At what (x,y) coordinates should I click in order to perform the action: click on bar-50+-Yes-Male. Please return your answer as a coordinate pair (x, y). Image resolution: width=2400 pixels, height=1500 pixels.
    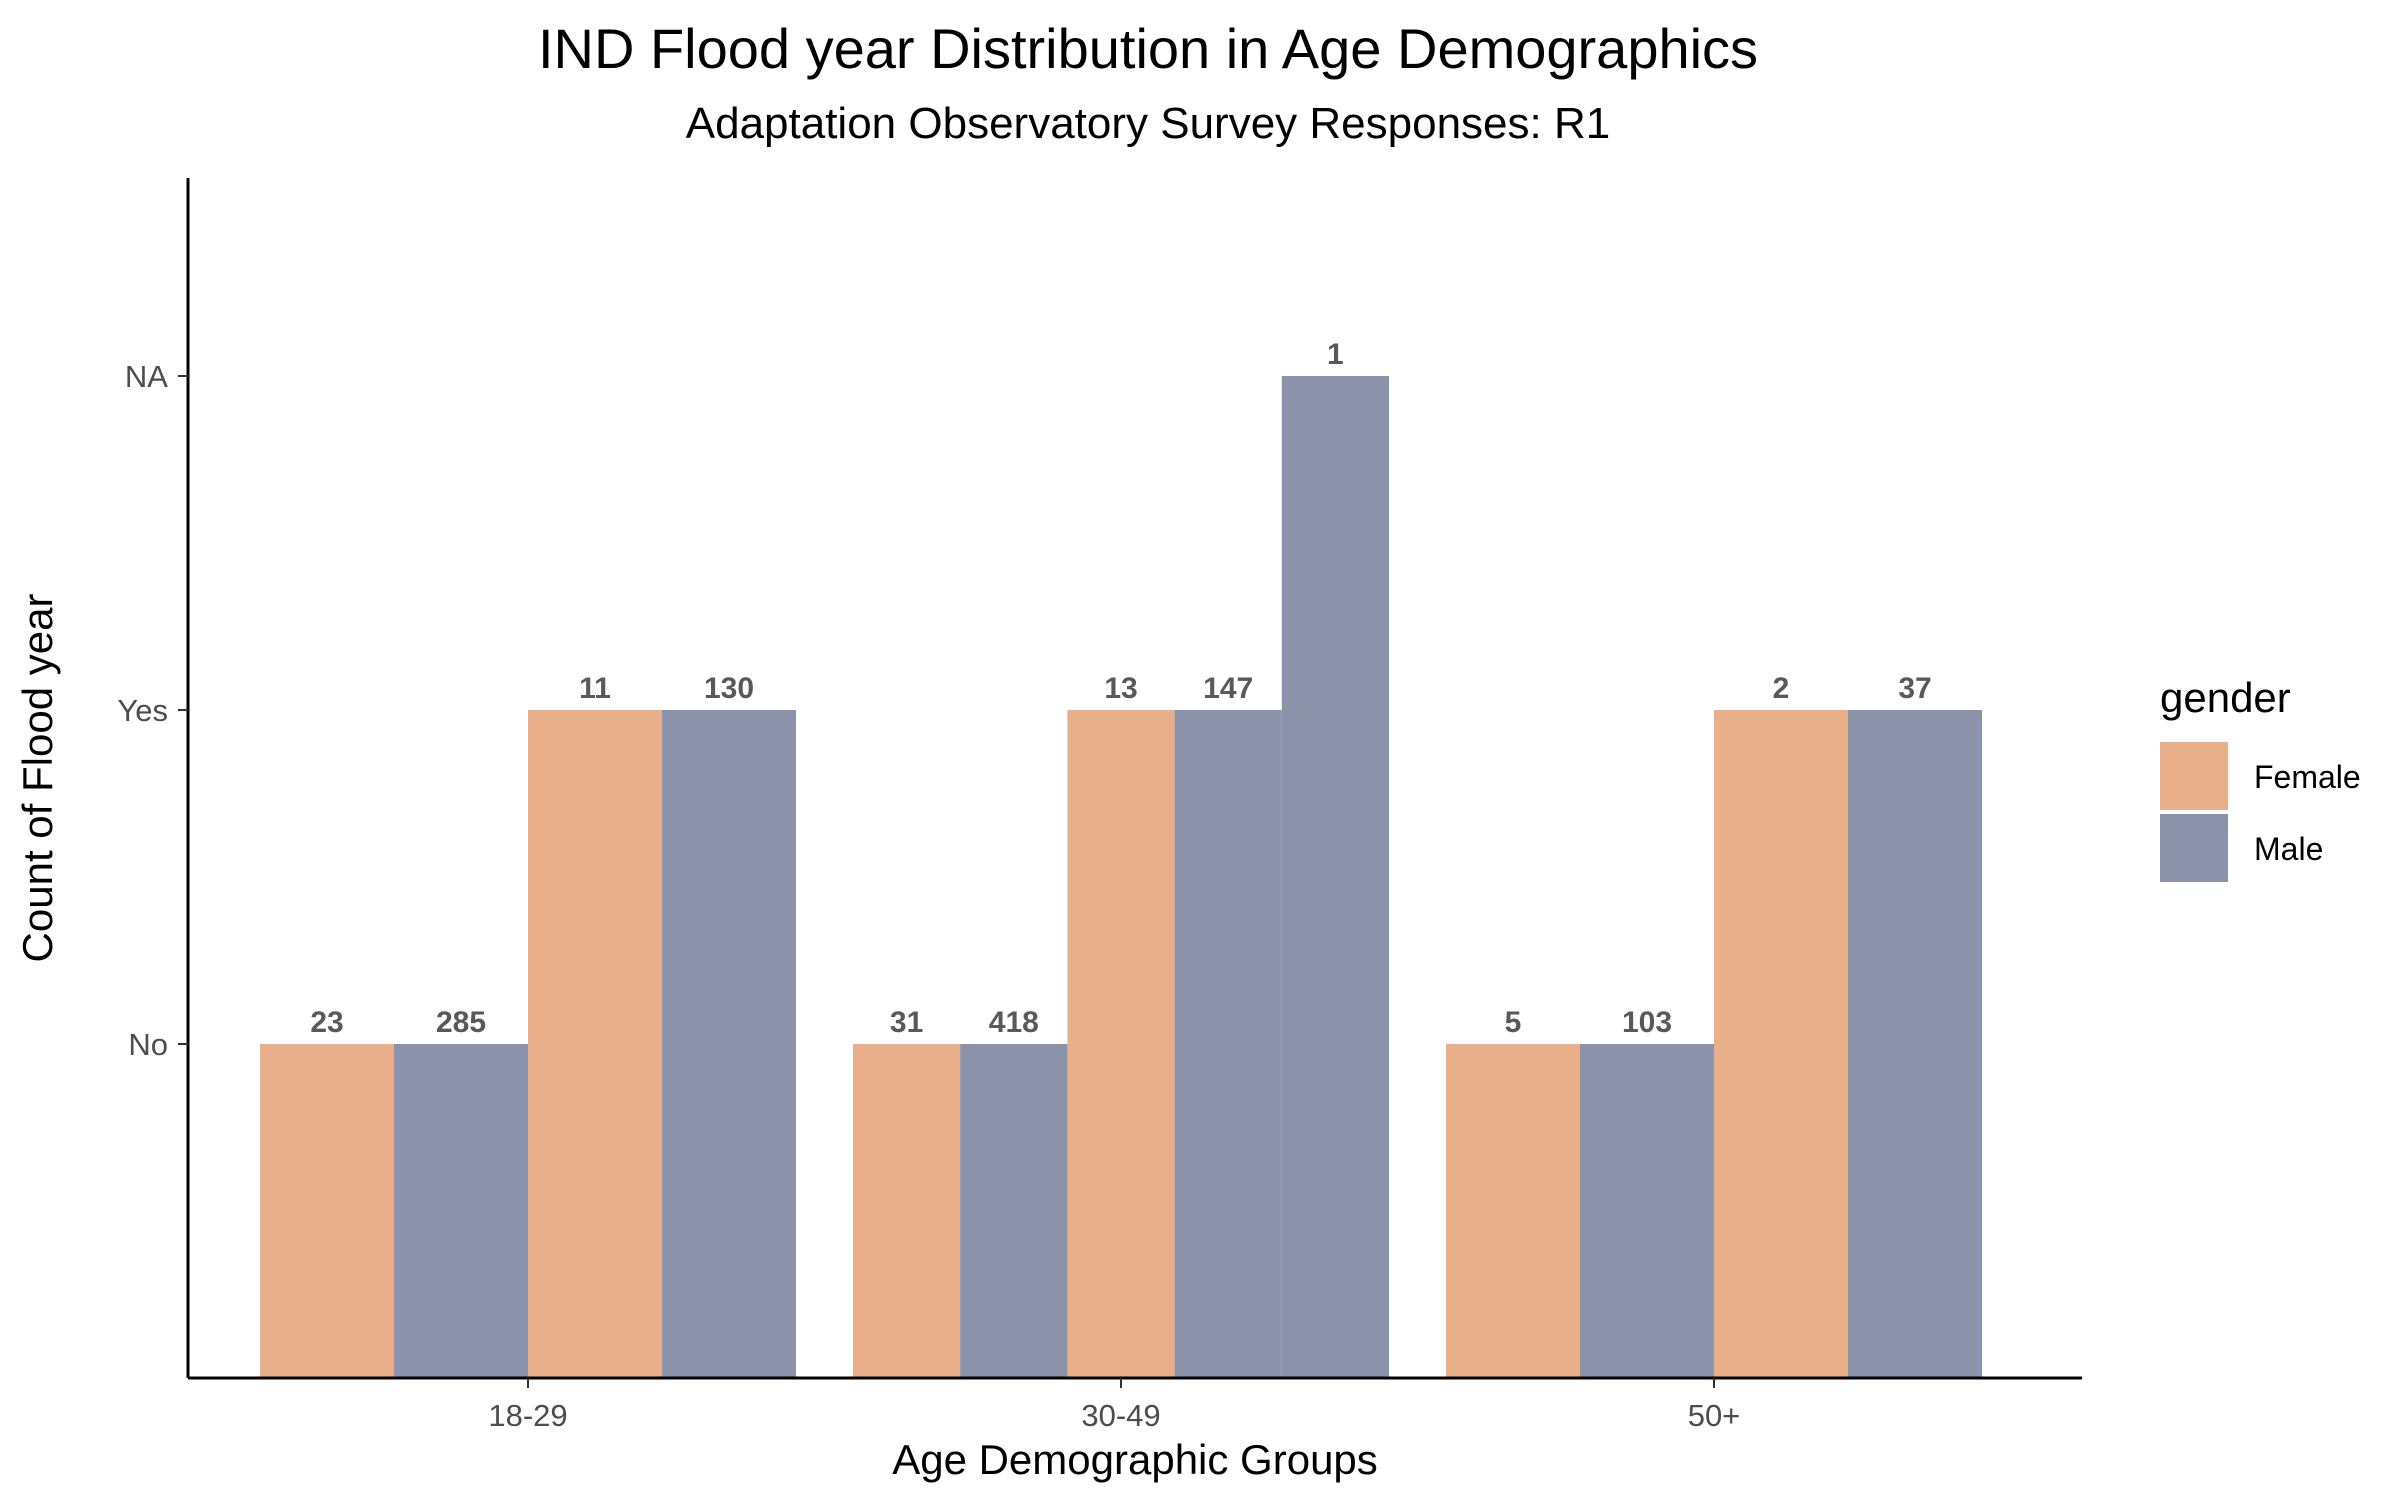
    Looking at the image, I should click on (1915, 1044).